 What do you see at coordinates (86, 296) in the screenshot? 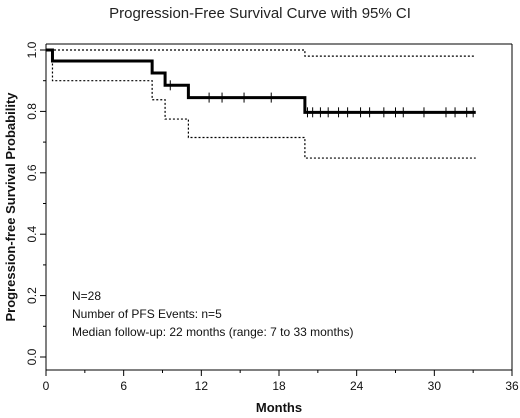
I see `annotation-n: N=28` at bounding box center [86, 296].